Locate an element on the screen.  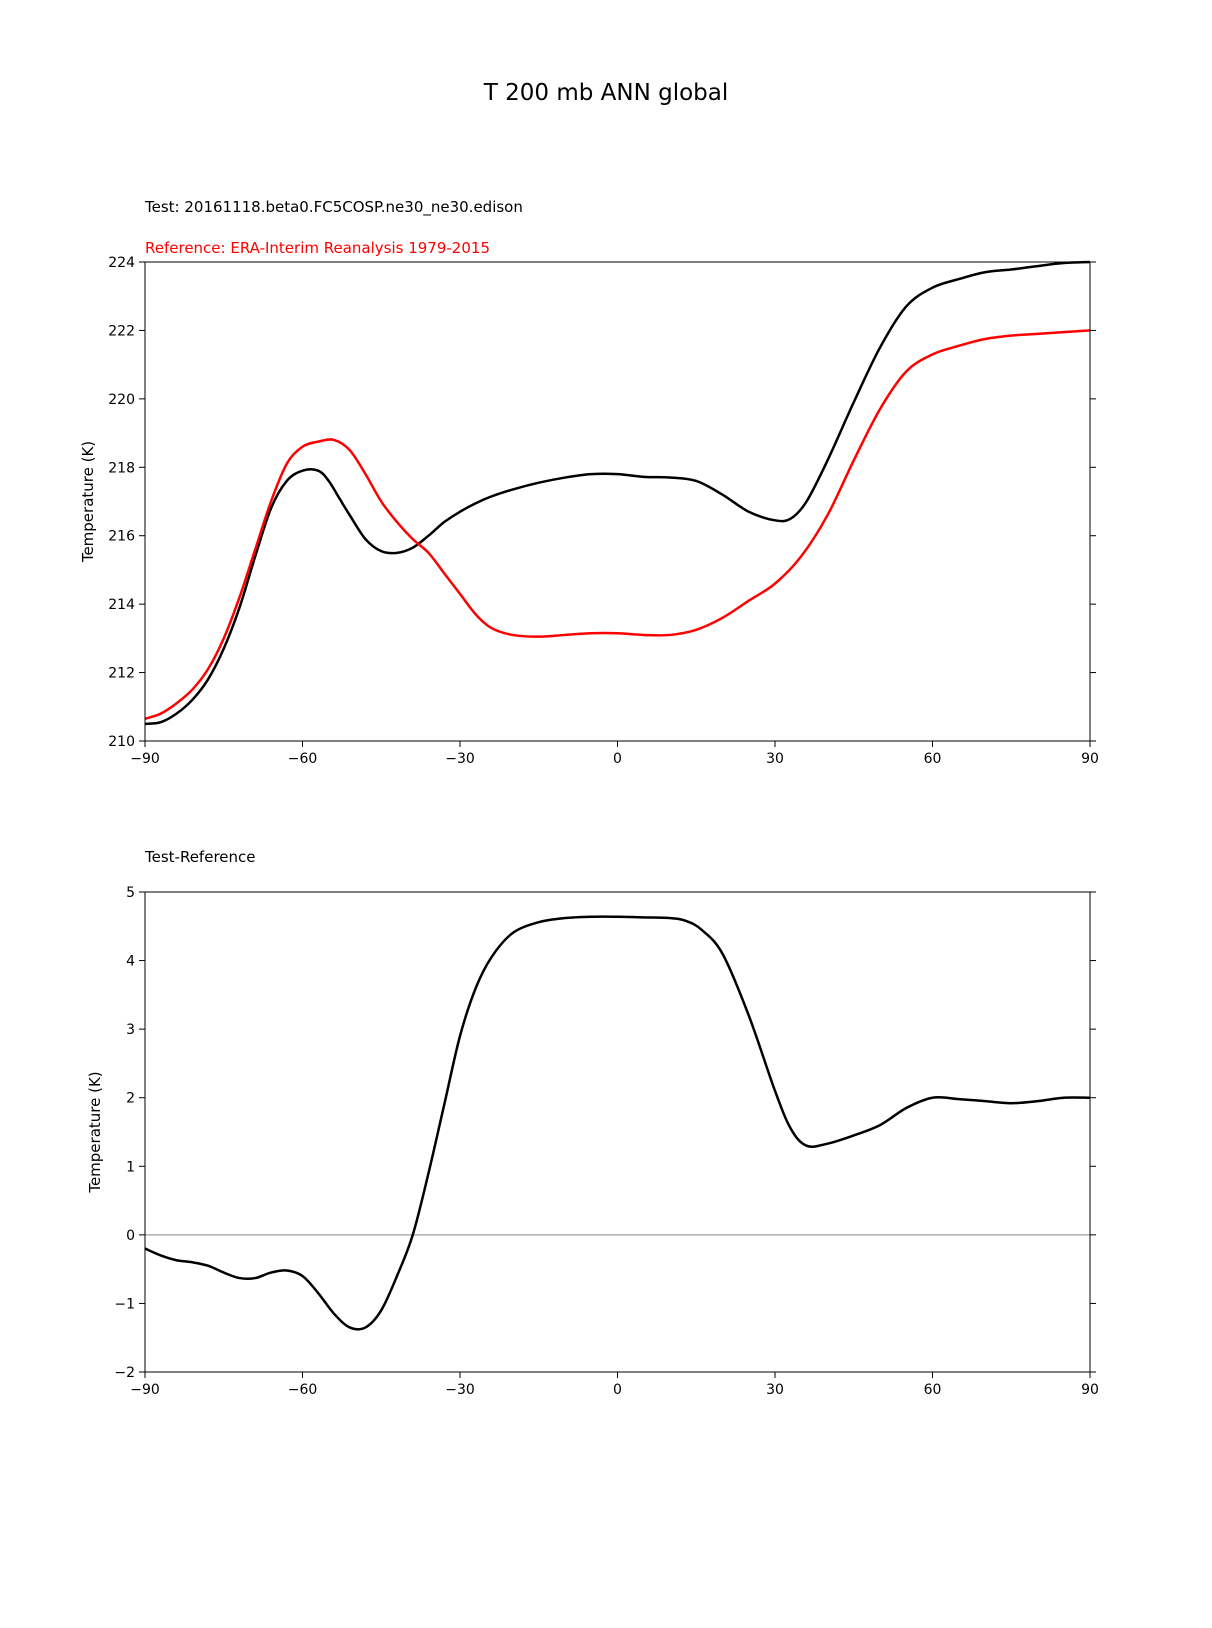
figure-title: T 200 mb ANN global is located at coordinates (606, 93).